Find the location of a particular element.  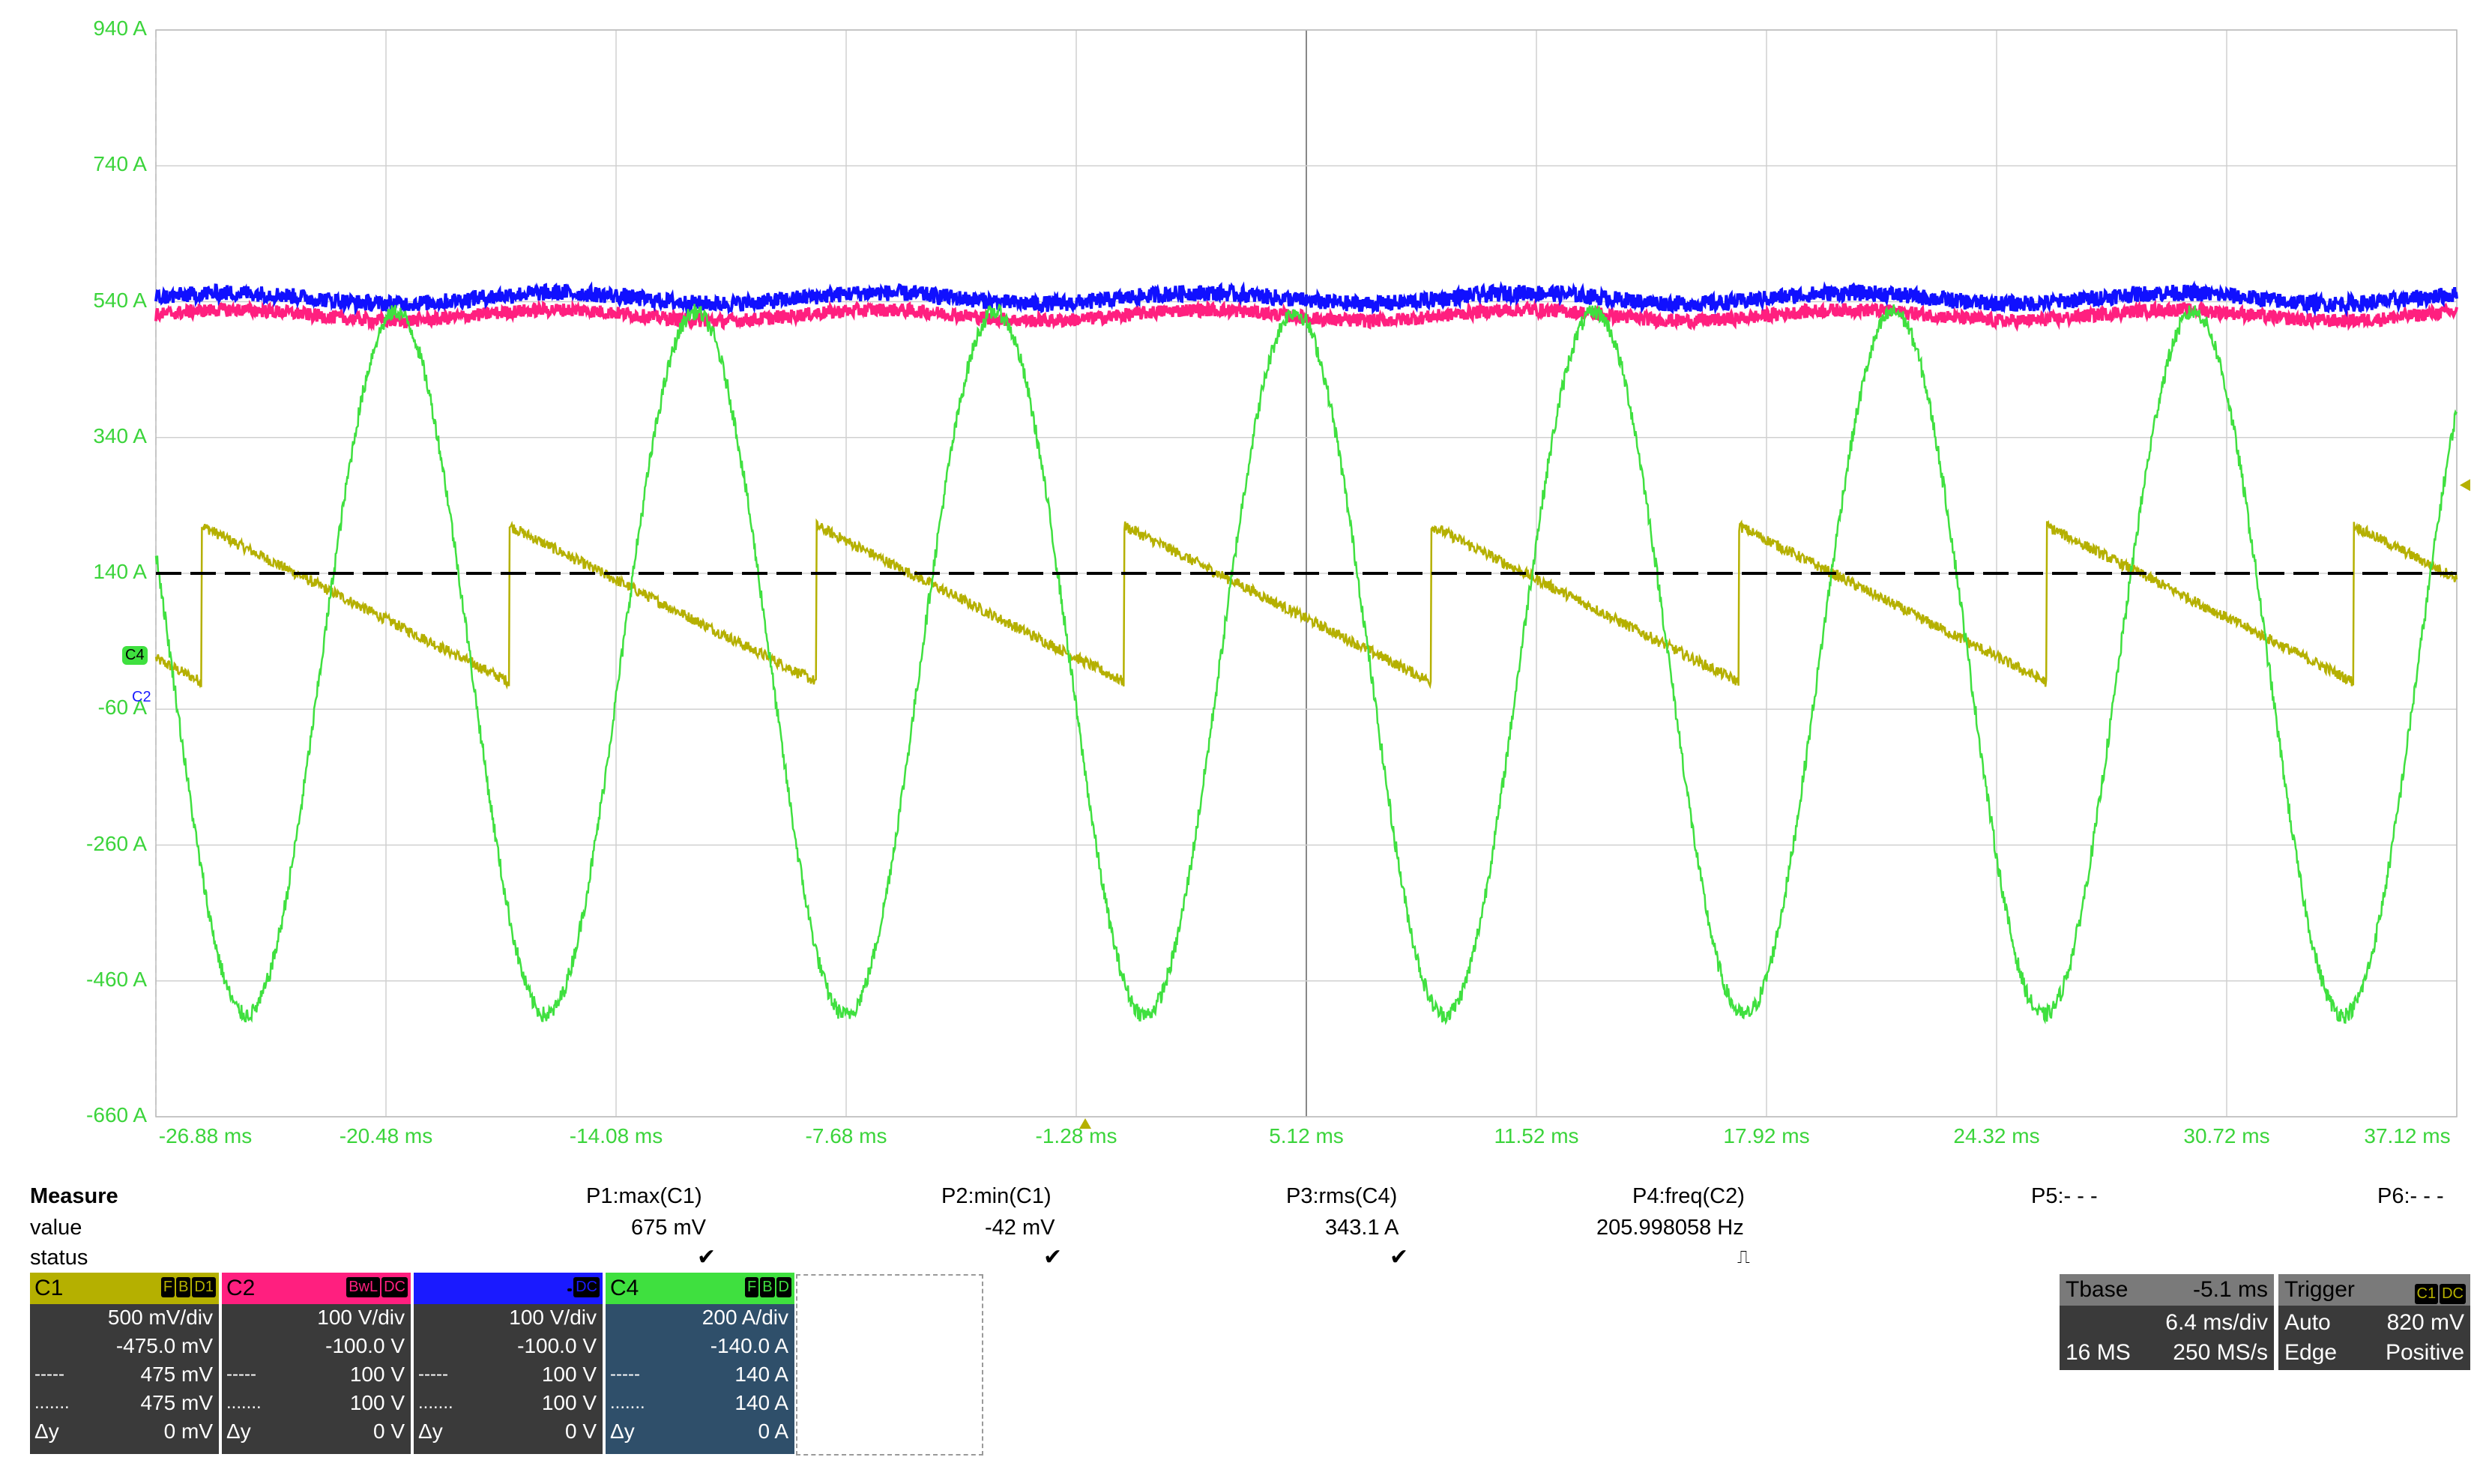

channel-scale: 100 V/div is located at coordinates (361, 1318).